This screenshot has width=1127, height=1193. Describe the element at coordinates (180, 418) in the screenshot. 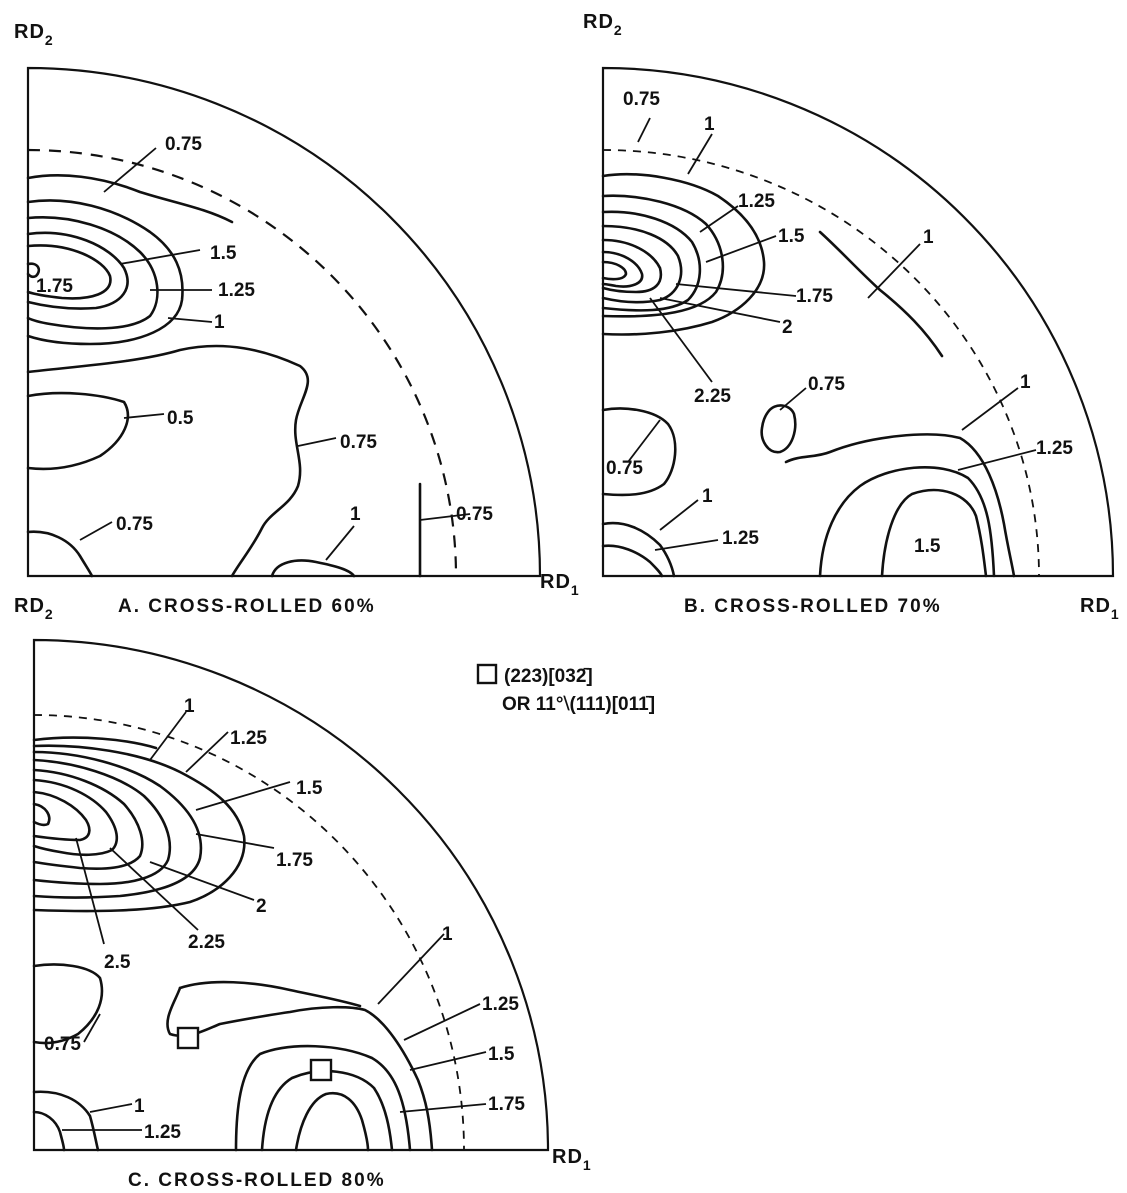

I see `panel-a-label: 0.5` at that location.